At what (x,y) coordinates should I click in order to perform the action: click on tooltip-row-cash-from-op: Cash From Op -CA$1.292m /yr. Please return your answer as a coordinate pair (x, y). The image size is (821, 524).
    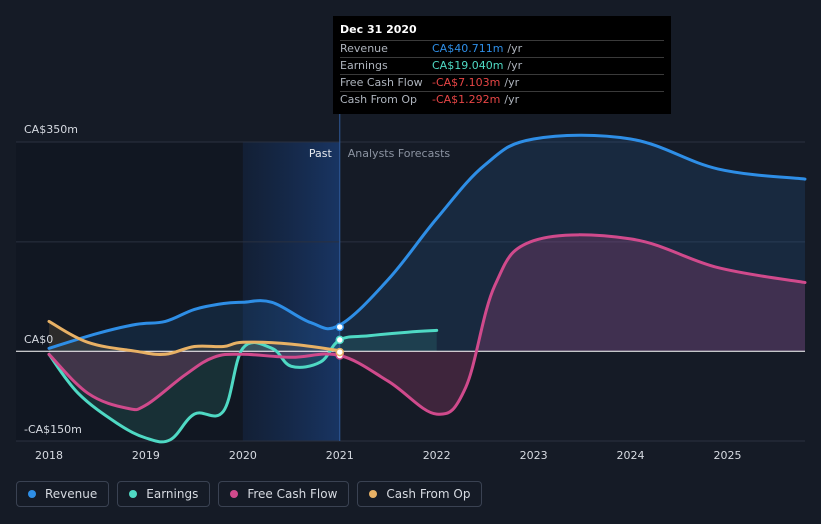
    Looking at the image, I should click on (502, 100).